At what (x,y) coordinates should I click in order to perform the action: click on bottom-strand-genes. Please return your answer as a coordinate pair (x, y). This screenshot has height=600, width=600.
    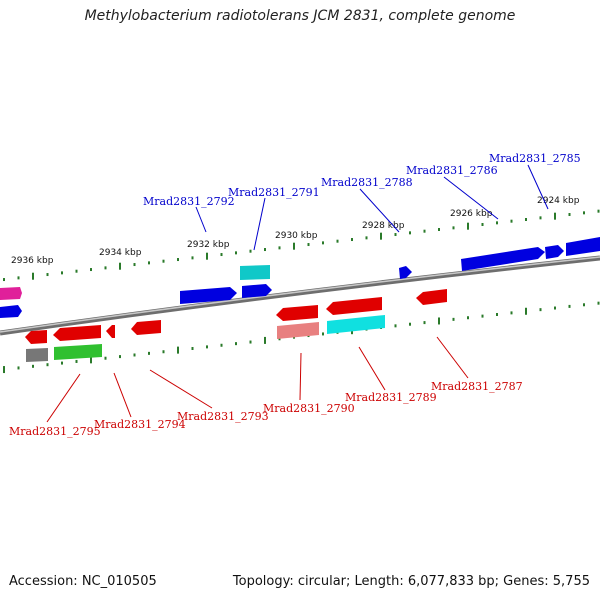
    Looking at the image, I should click on (236, 325).